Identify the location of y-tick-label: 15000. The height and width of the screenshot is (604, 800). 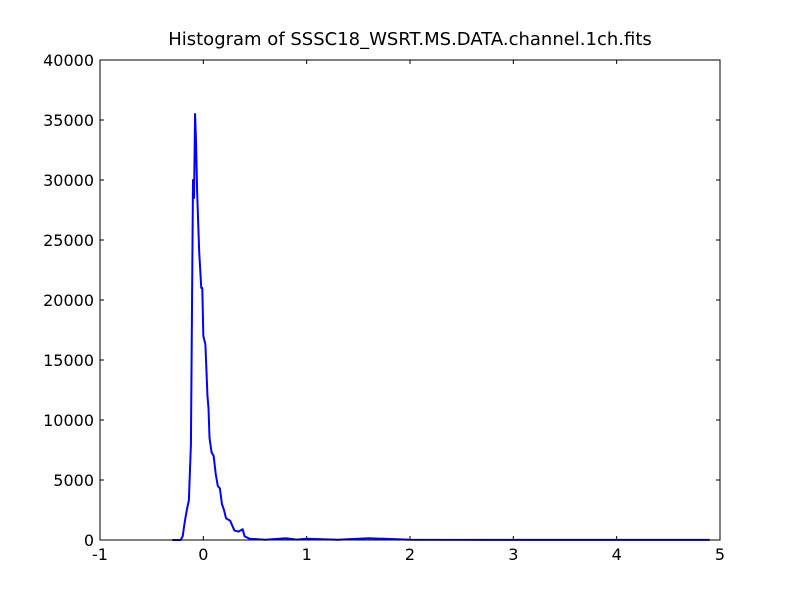
(68, 360).